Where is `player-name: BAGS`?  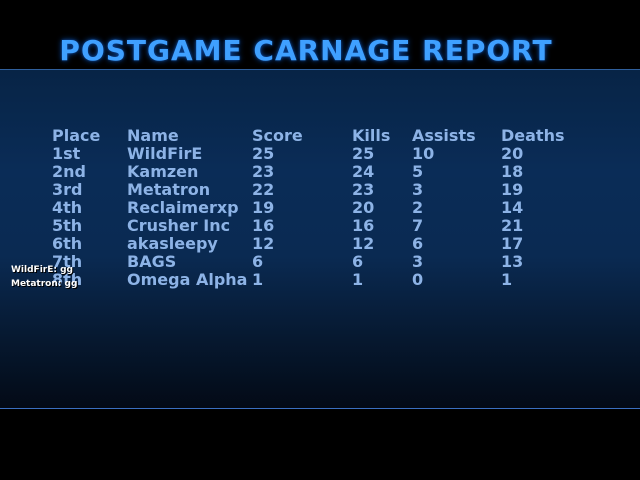
player-name: BAGS is located at coordinates (152, 261).